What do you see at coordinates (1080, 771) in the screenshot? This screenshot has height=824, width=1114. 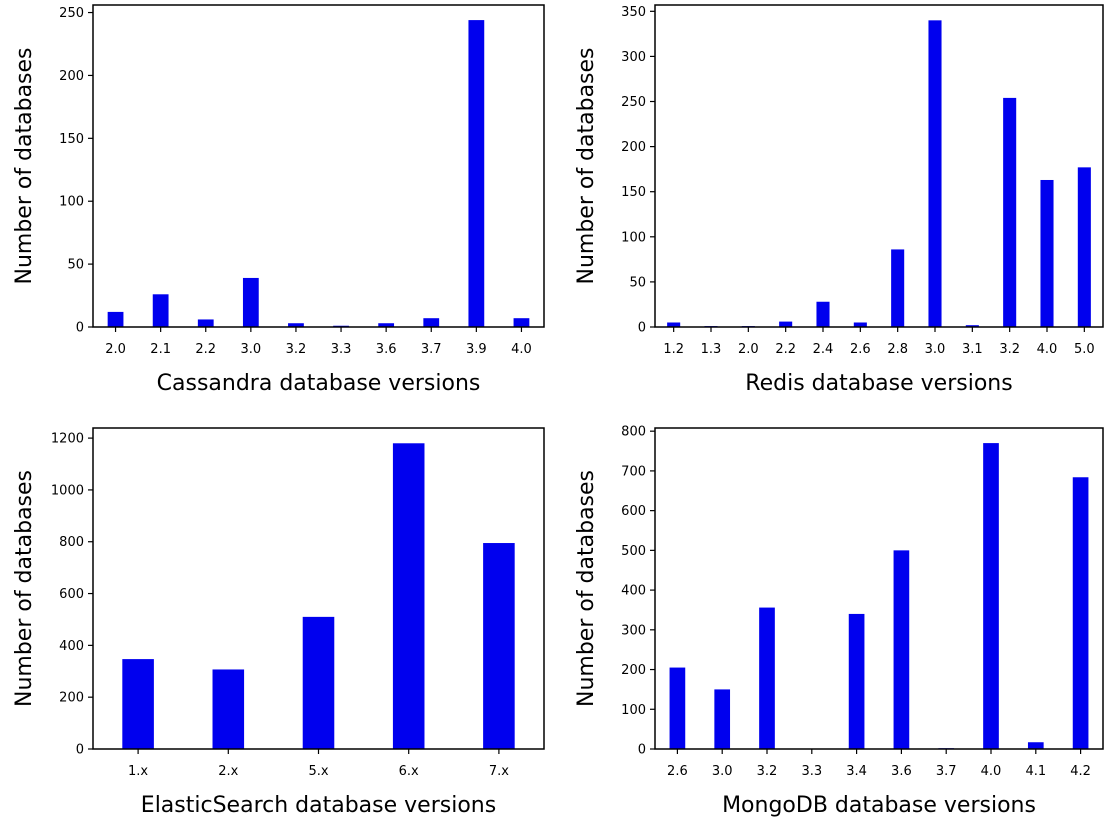 I see `x-tick-label: 4.2` at bounding box center [1080, 771].